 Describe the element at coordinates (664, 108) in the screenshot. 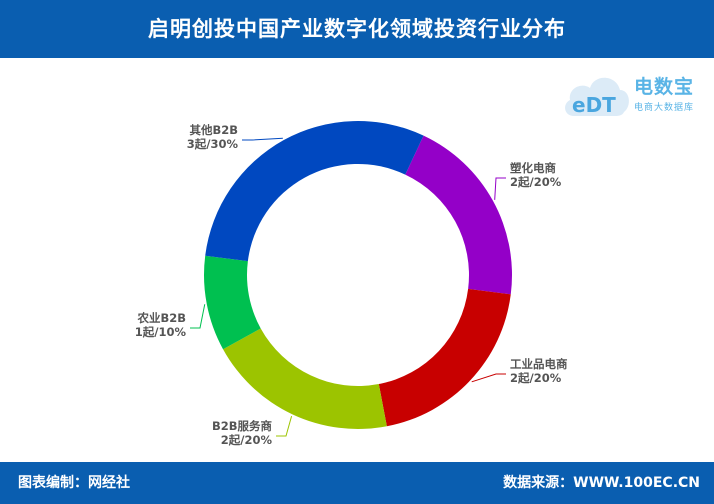

I see `logo-subtitle: 电商大数据库` at that location.